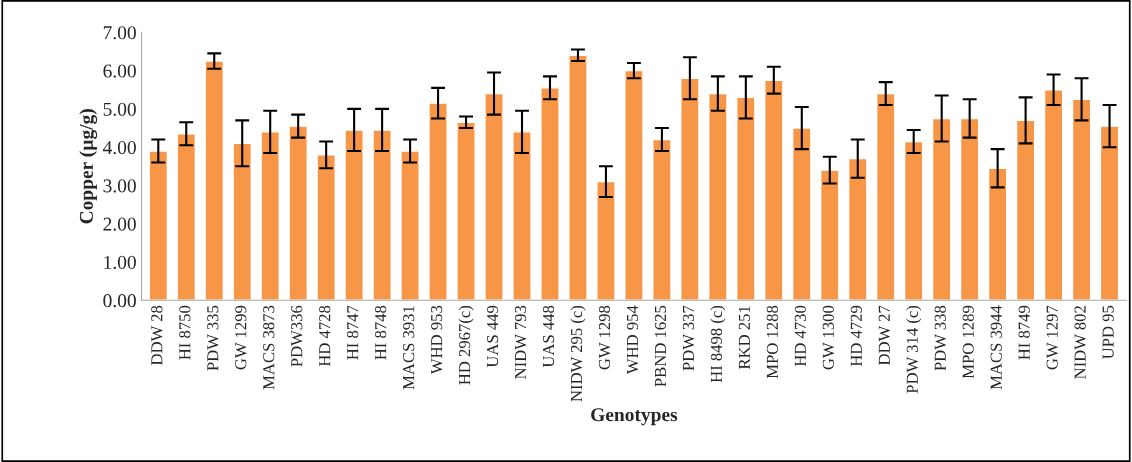 The height and width of the screenshot is (462, 1132). I want to click on y-tick-label: 3.00, so click(119, 186).